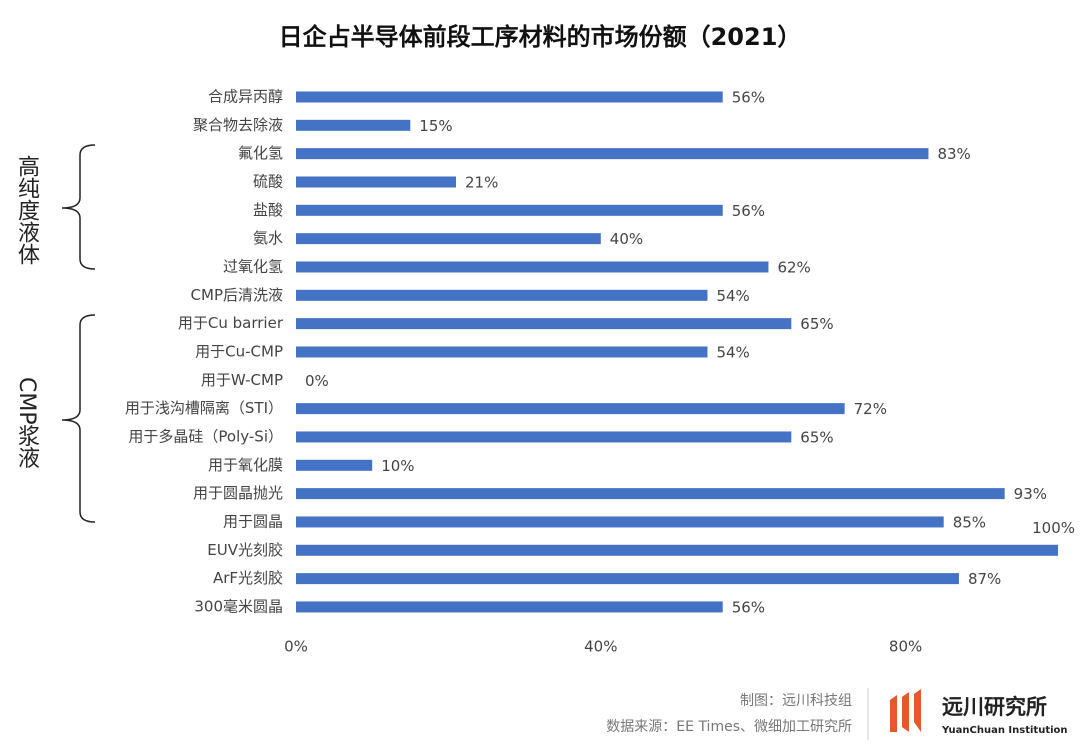 This screenshot has width=1080, height=754. What do you see at coordinates (1030, 494) in the screenshot?
I see `value-label: 93%` at bounding box center [1030, 494].